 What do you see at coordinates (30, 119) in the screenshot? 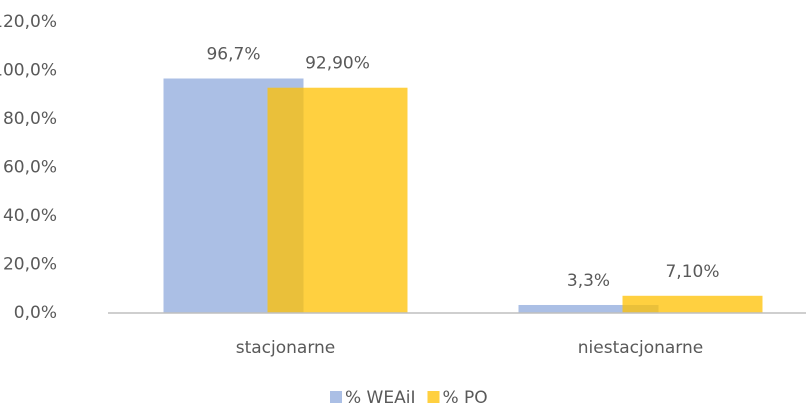
I see `y-tick-label: 80,0%` at bounding box center [30, 119].